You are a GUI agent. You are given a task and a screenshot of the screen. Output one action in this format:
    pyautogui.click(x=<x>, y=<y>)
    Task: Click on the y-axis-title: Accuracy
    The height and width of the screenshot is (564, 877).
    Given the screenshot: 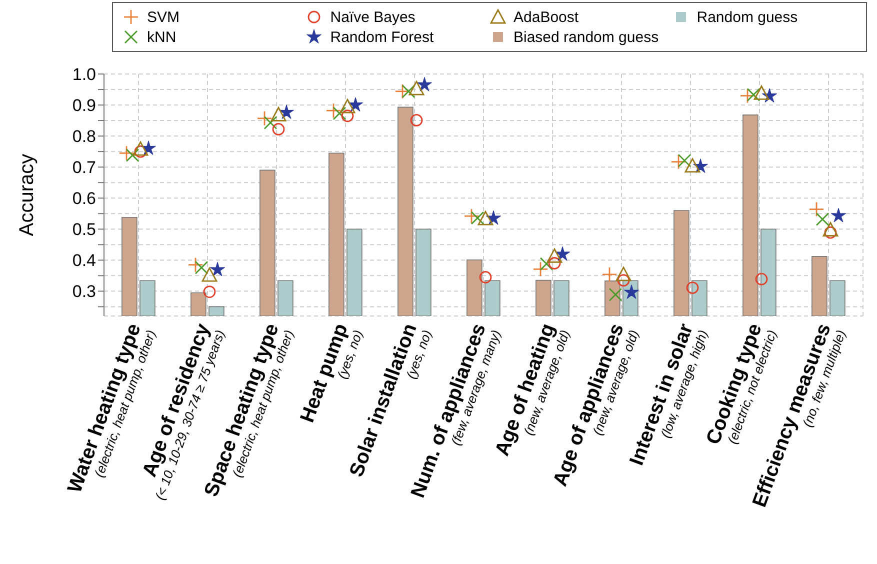 What is the action you would take?
    pyautogui.click(x=27, y=195)
    